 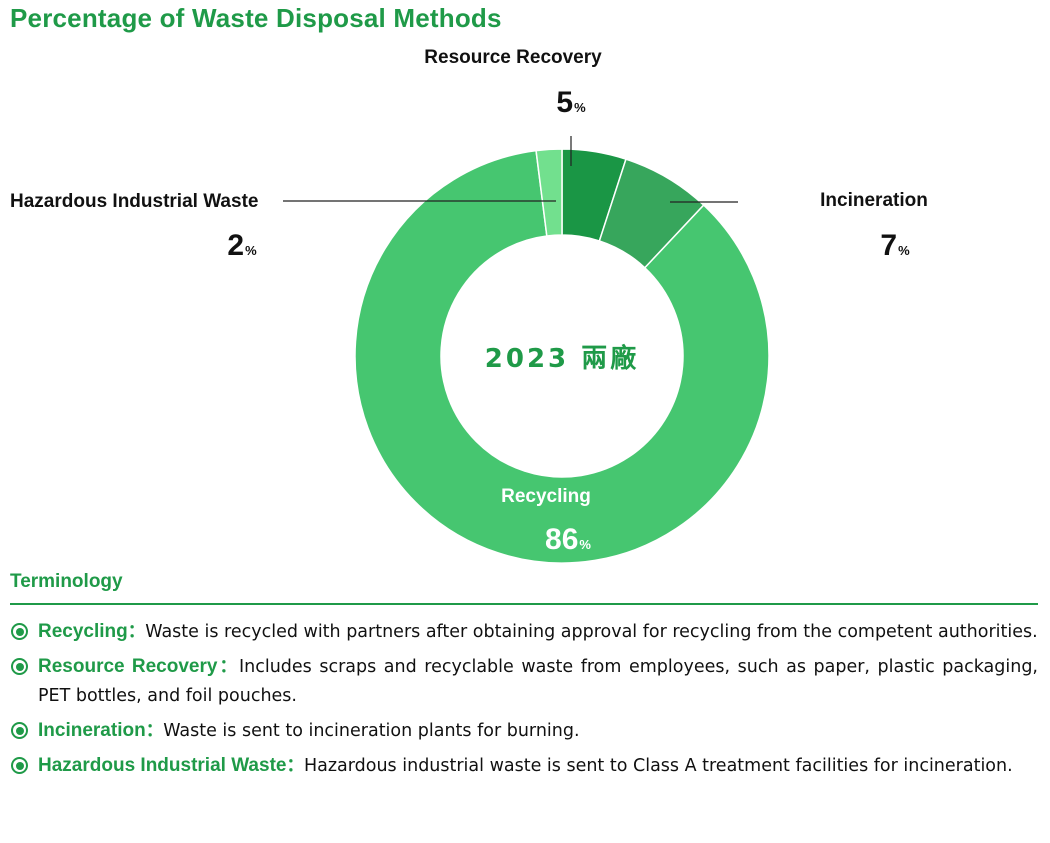 What do you see at coordinates (524, 586) in the screenshot?
I see `terminology-heading: Terminology` at bounding box center [524, 586].